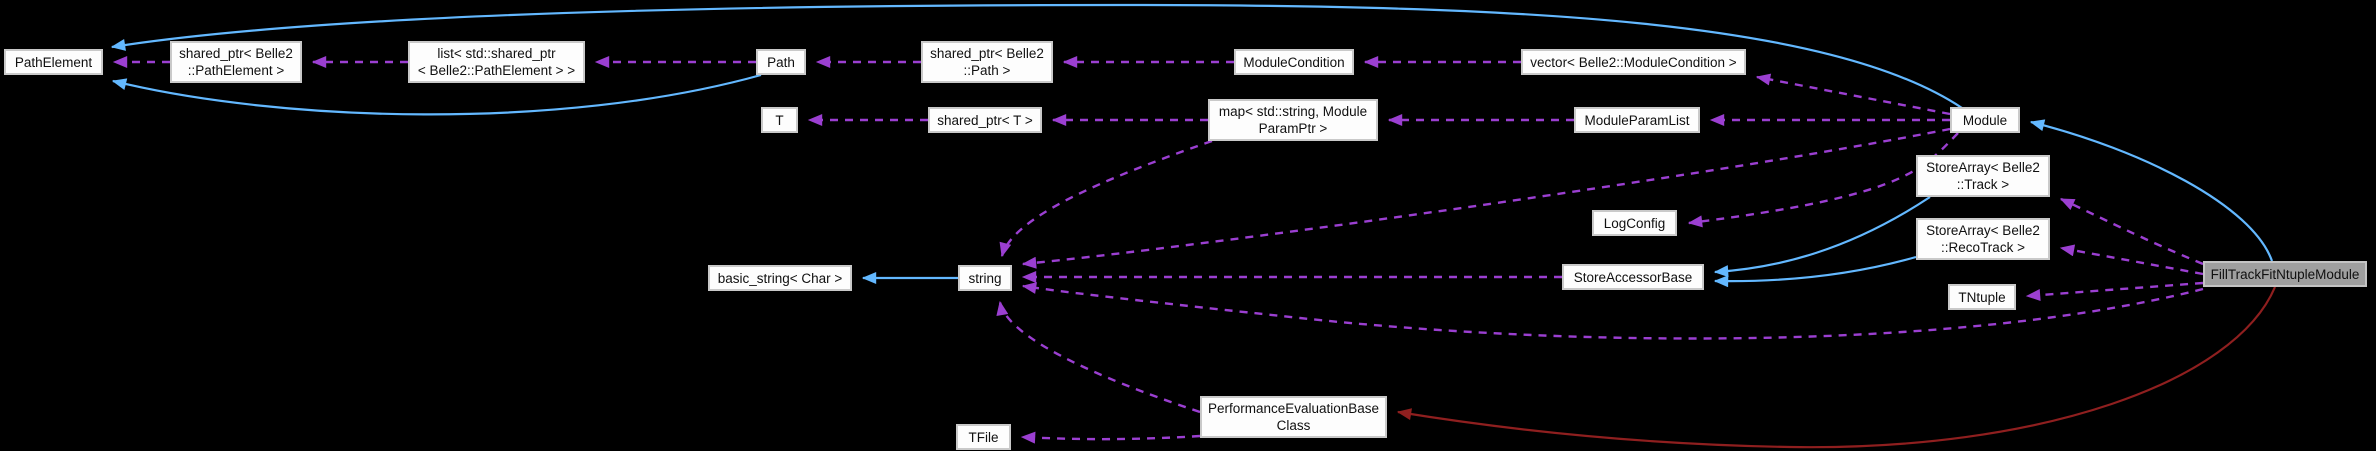  What do you see at coordinates (2131, 260) in the screenshot?
I see `edge-fillmodule-to-storearray_recotrack` at bounding box center [2131, 260].